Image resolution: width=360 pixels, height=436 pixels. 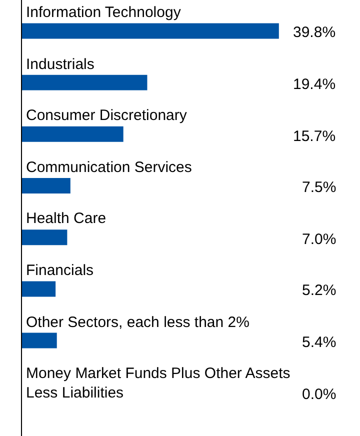 What do you see at coordinates (314, 84) in the screenshot?
I see `data-label: 19.4%` at bounding box center [314, 84].